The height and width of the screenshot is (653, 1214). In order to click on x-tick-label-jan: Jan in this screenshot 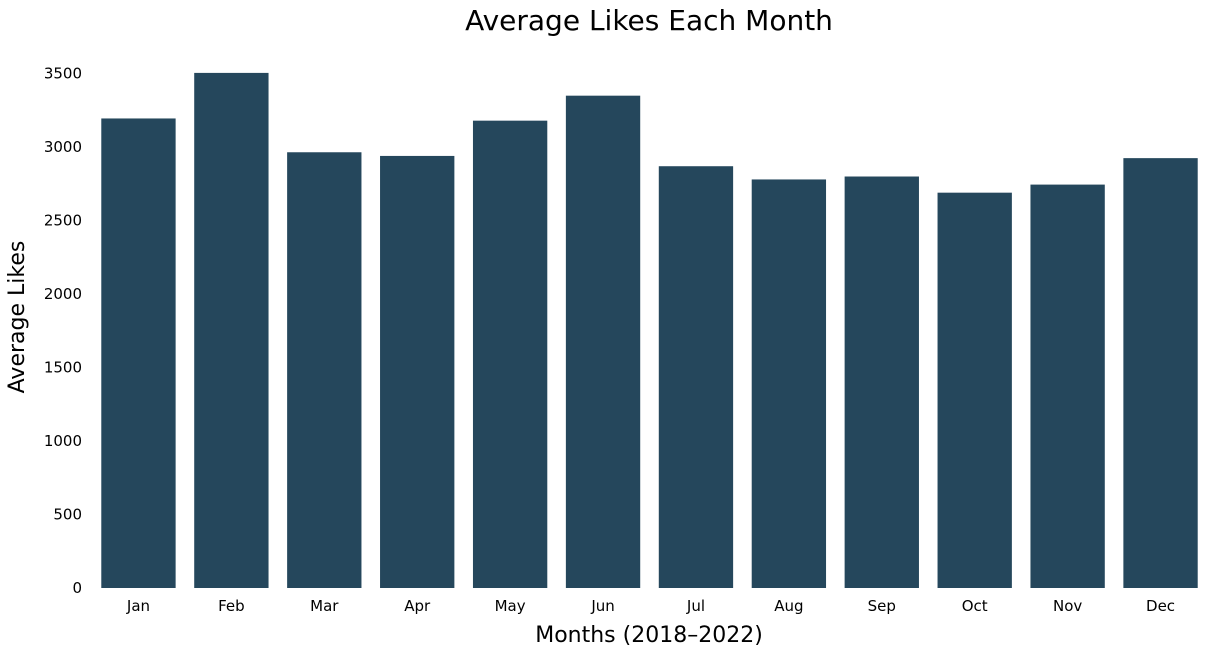, I will do `click(138, 606)`.